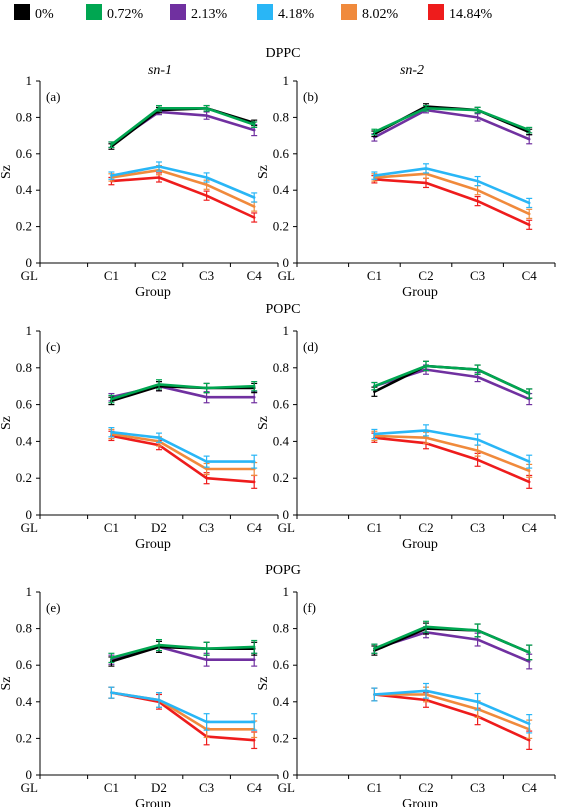 This screenshot has width=567, height=807. I want to click on legend-item: 8.02%, so click(370, 13).